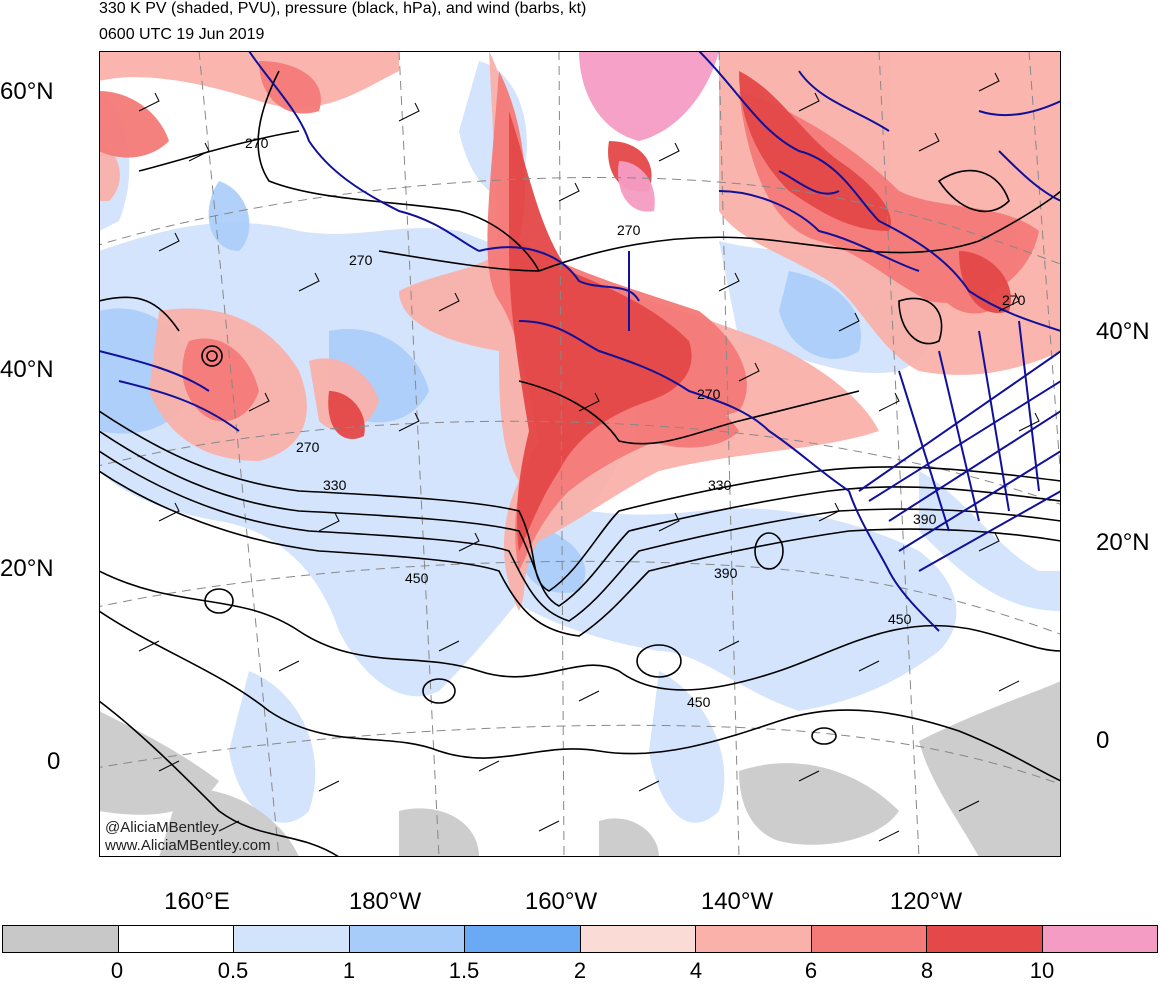  What do you see at coordinates (1123, 331) in the screenshot?
I see `lat-label-right: 40°N` at bounding box center [1123, 331].